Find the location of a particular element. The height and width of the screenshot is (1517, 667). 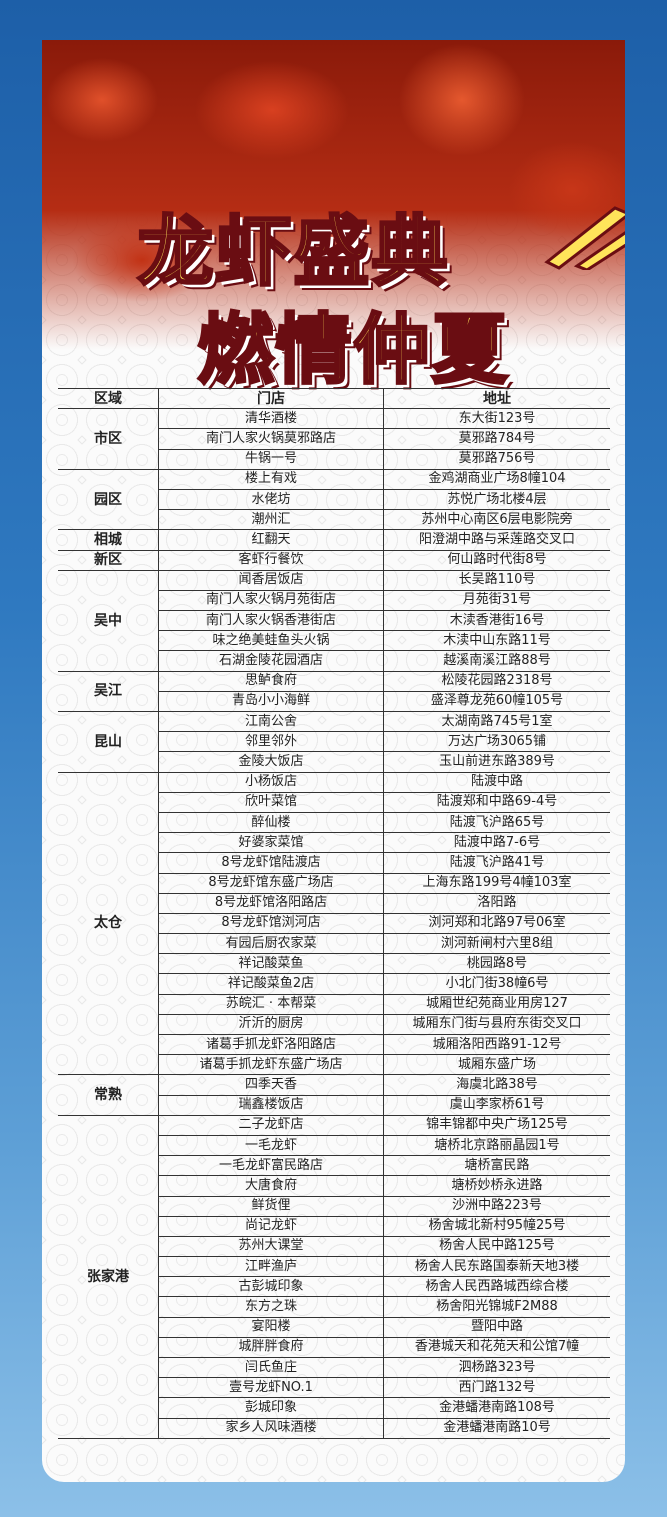

store-cell: 闫氏鱼庄 is located at coordinates (271, 1367).